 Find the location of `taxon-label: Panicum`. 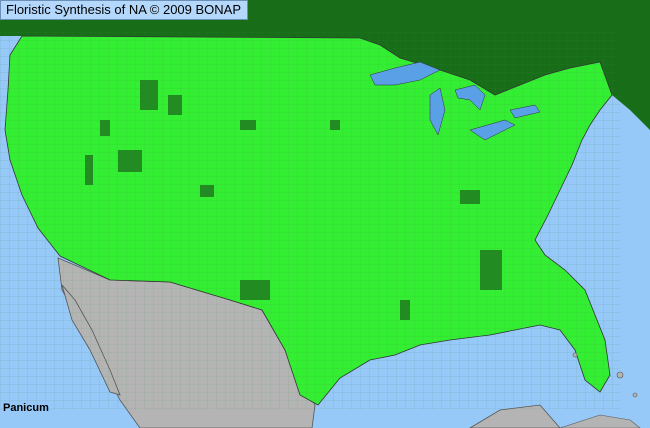

taxon-label: Panicum is located at coordinates (26, 408).